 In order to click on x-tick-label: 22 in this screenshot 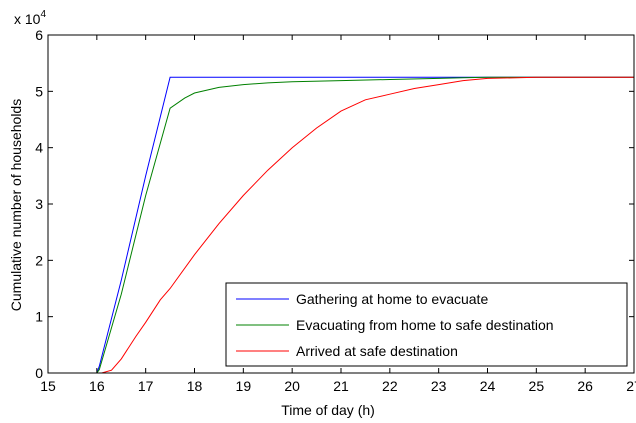, I will do `click(390, 386)`.